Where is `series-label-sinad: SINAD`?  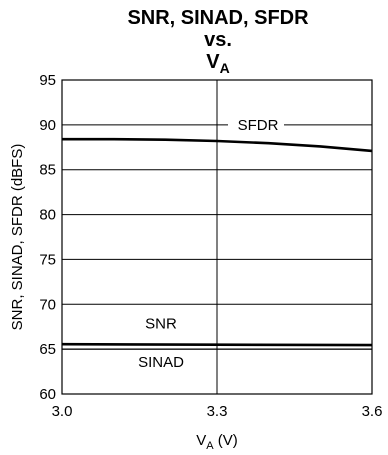 series-label-sinad: SINAD is located at coordinates (161, 362).